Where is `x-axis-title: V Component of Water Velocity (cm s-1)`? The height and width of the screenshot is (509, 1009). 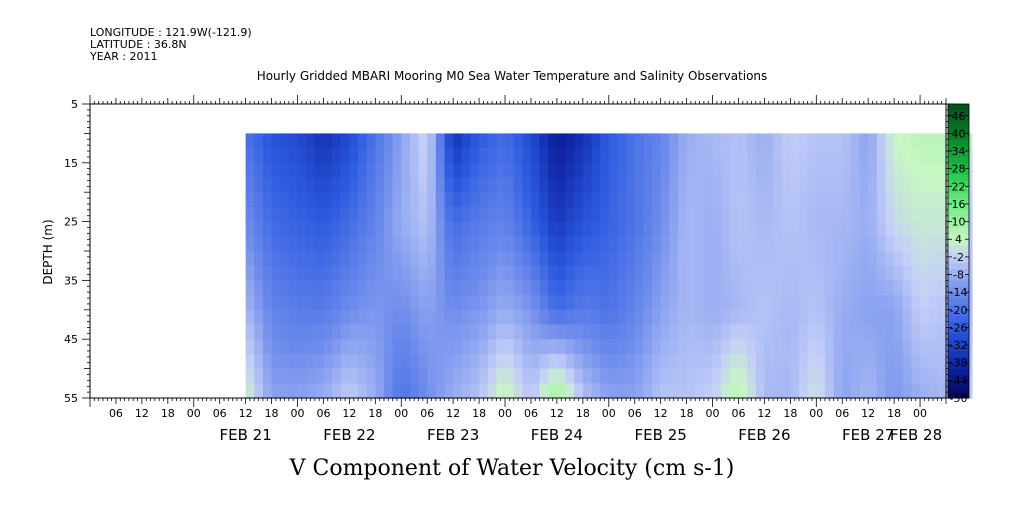
x-axis-title: V Component of Water Velocity (cm s-1) is located at coordinates (512, 468).